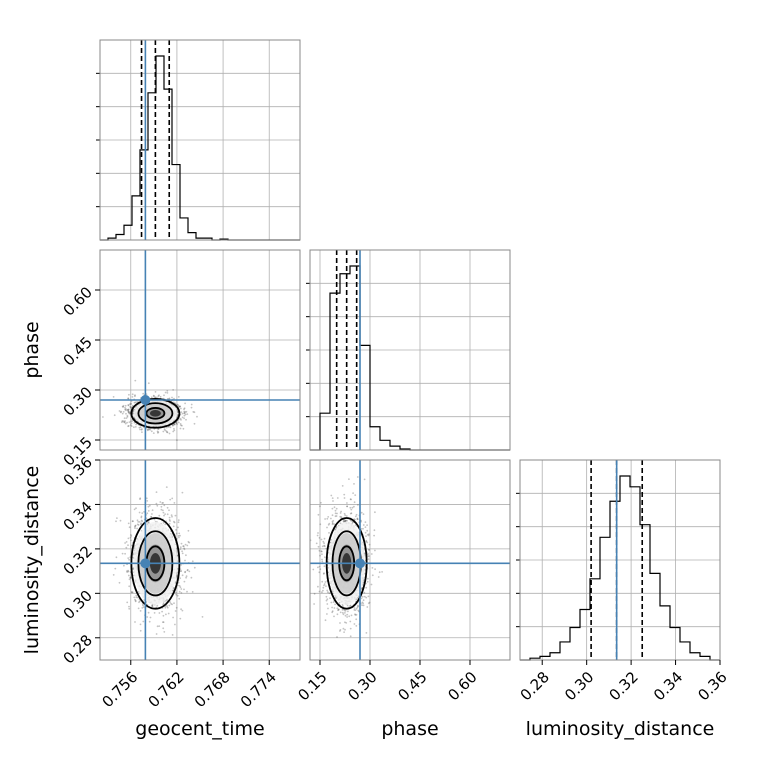 The width and height of the screenshot is (760, 760). What do you see at coordinates (360, 563) in the screenshot?
I see `truth-marker` at bounding box center [360, 563].